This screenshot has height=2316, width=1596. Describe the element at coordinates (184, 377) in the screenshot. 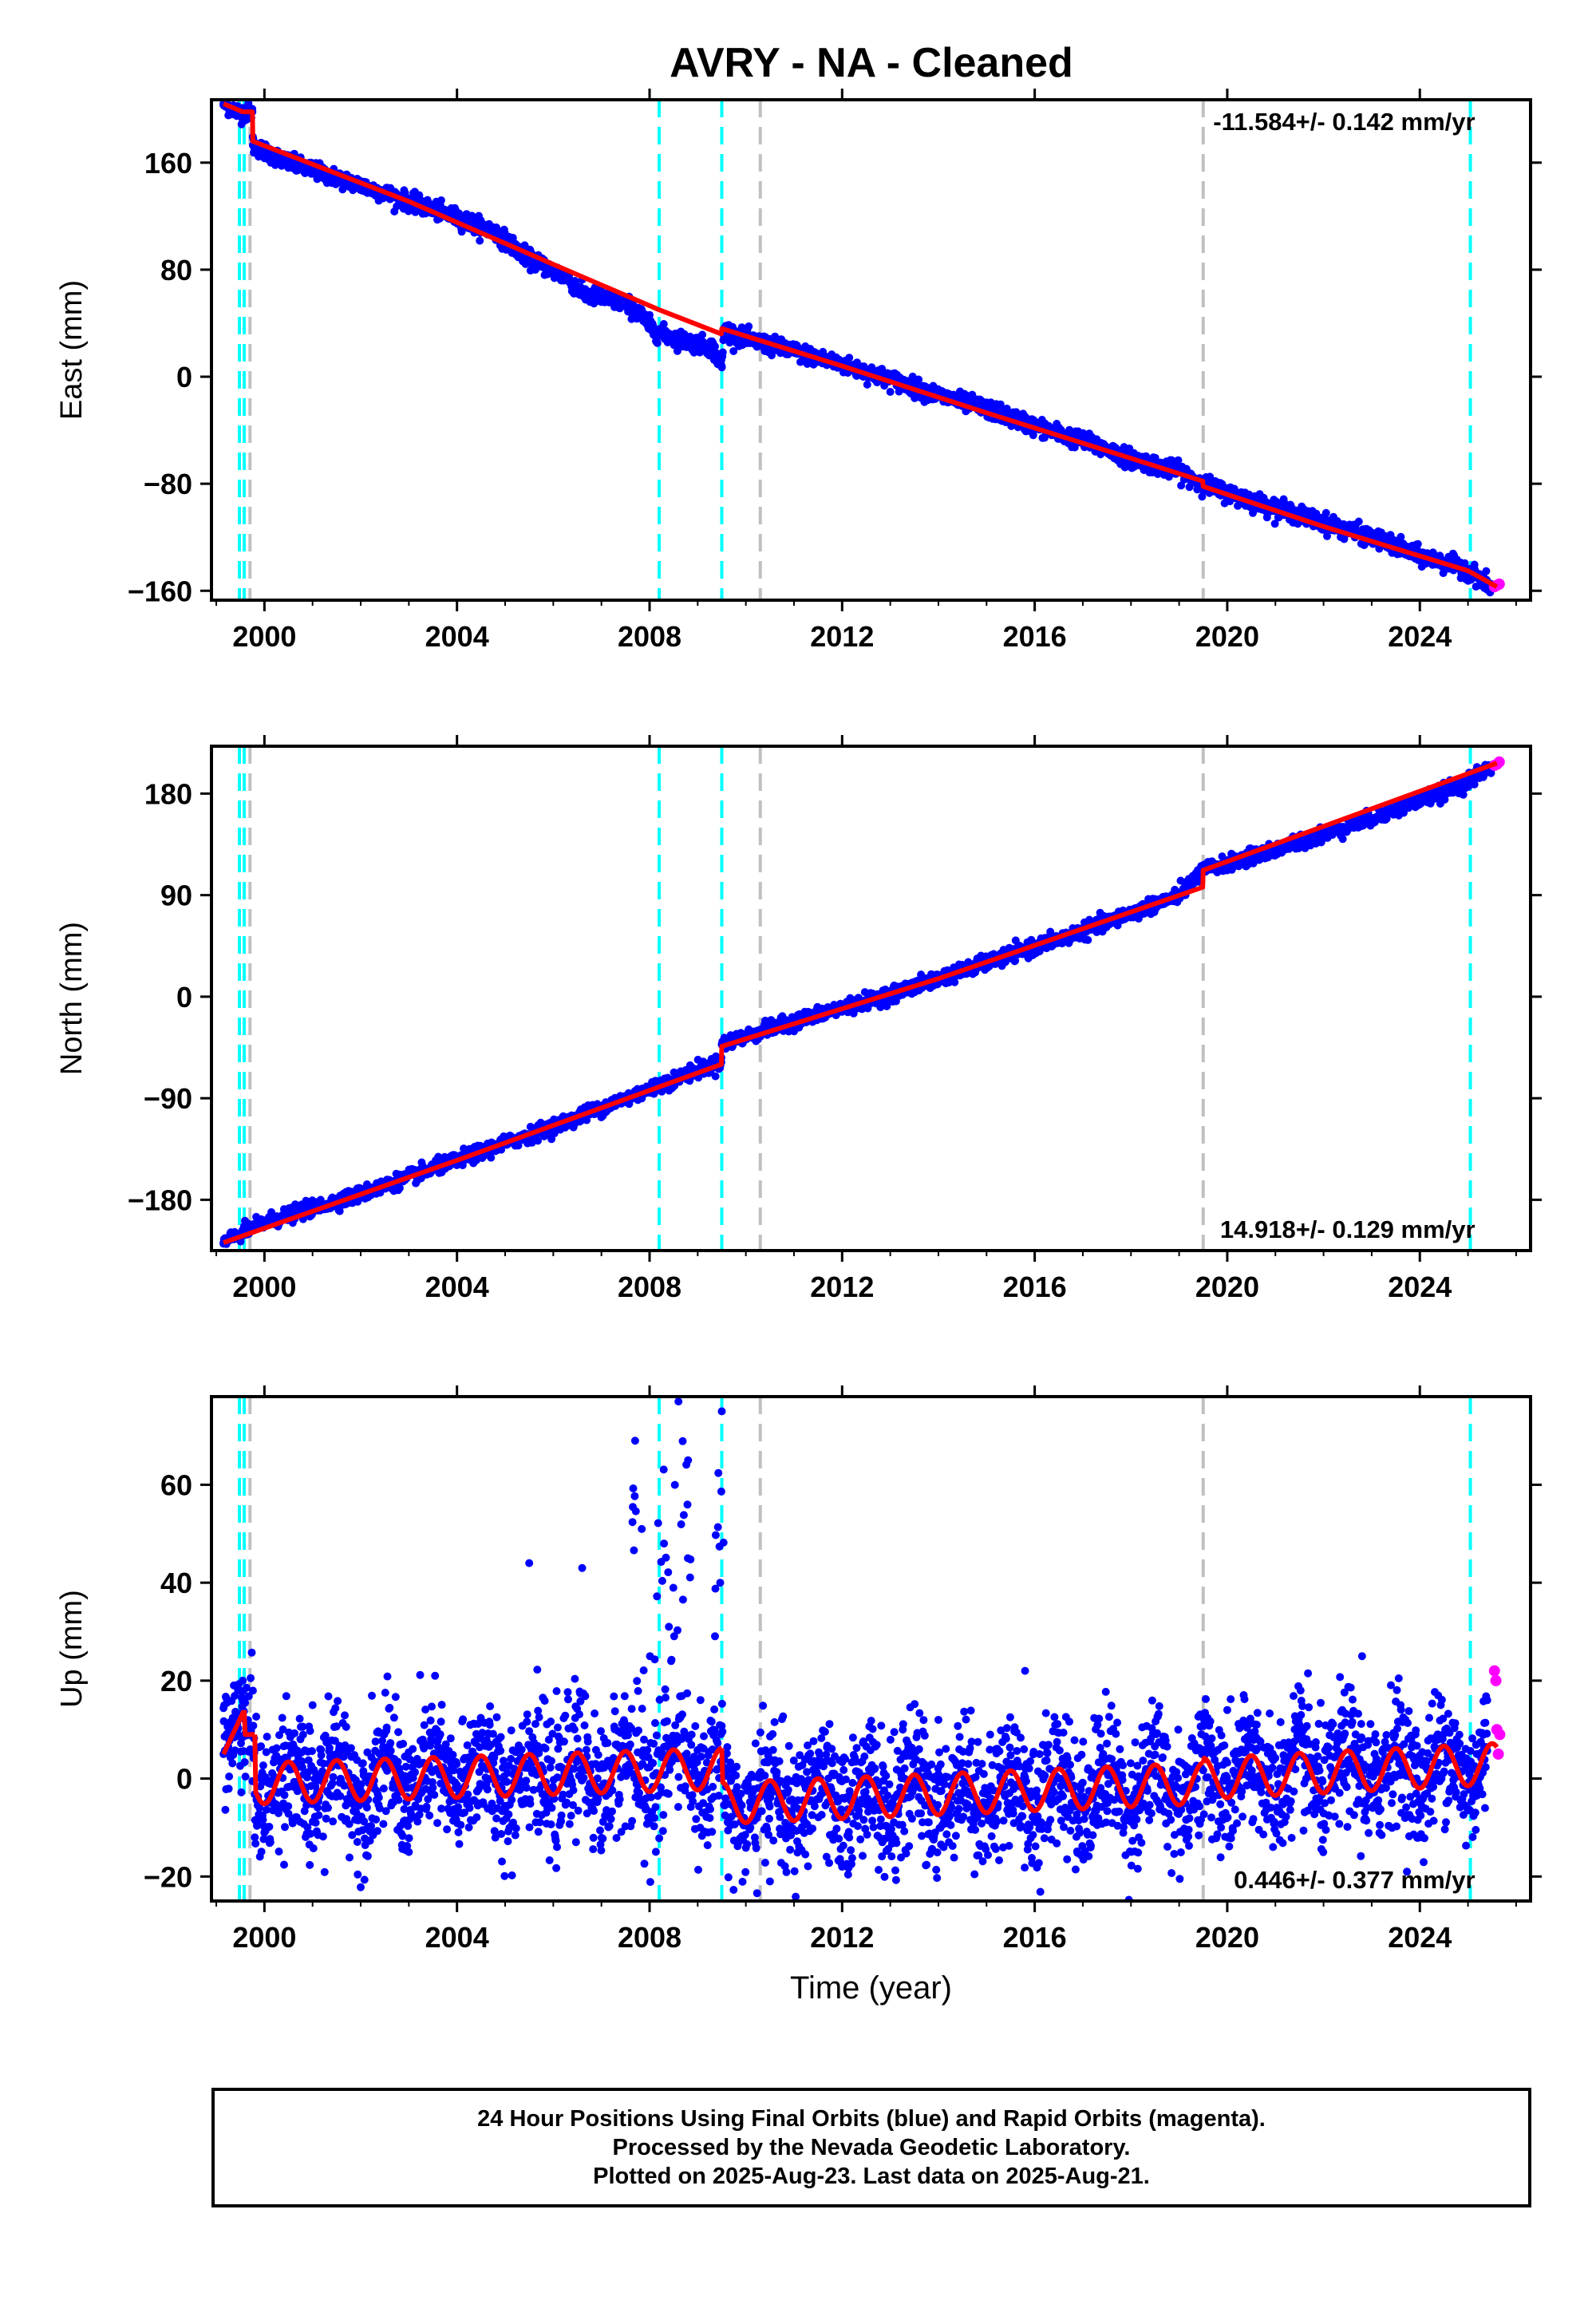

I see `y-tick-label: 0` at that location.